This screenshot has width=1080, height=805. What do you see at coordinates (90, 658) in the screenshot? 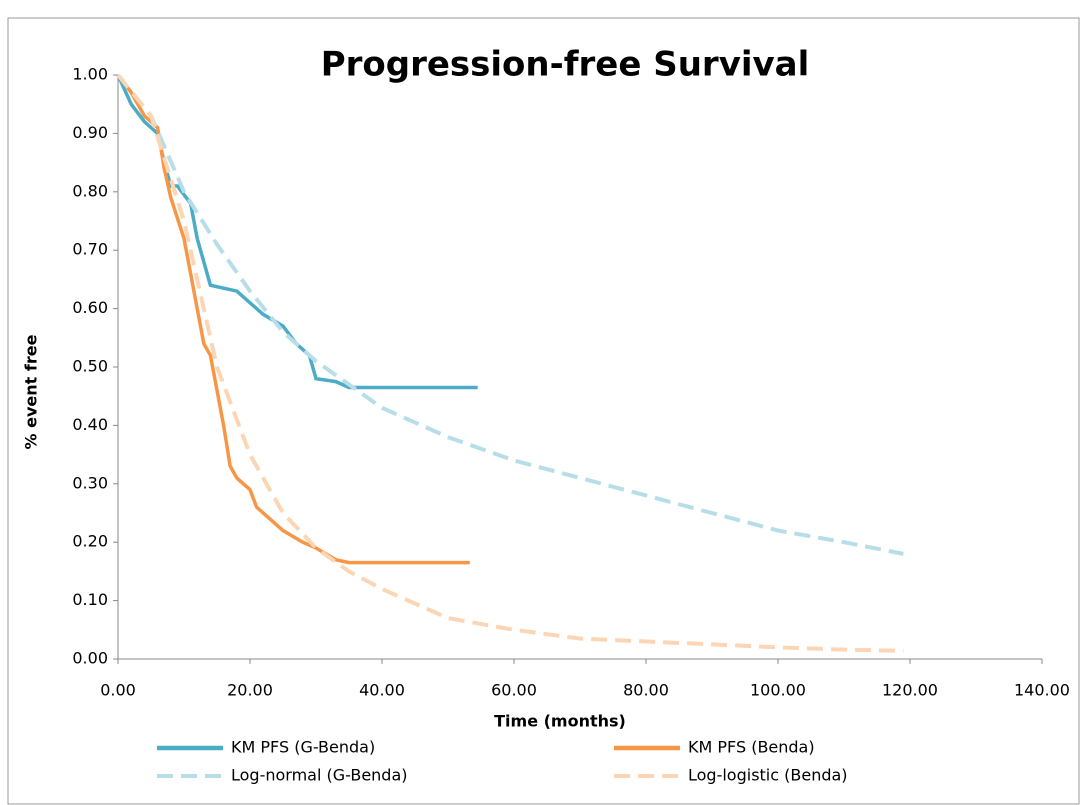
I see `y-tick-label: 0.00` at bounding box center [90, 658].